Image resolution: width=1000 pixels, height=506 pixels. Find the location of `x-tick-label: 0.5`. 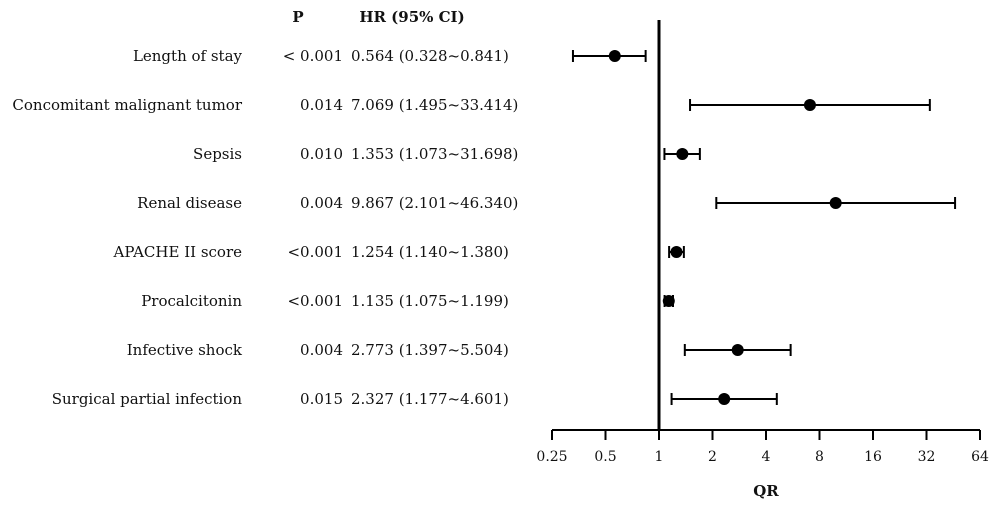

x-tick-label: 0.5 is located at coordinates (605, 457).